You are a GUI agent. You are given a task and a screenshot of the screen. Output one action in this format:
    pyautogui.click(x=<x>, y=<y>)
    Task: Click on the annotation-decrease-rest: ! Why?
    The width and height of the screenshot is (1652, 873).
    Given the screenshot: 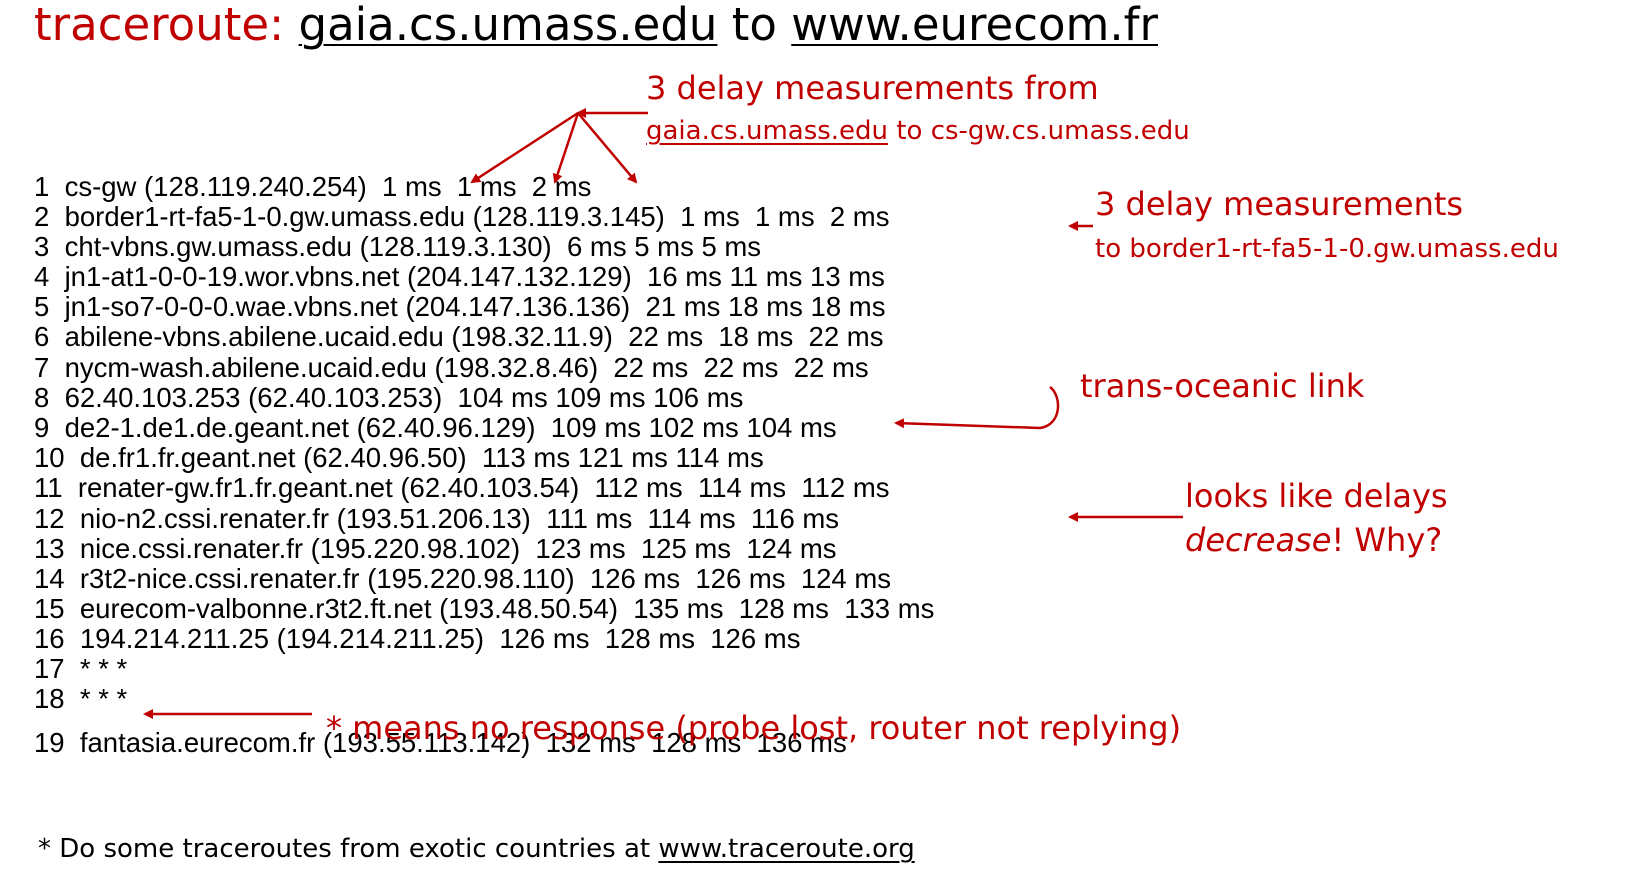 What is the action you would take?
    pyautogui.click(x=1387, y=540)
    